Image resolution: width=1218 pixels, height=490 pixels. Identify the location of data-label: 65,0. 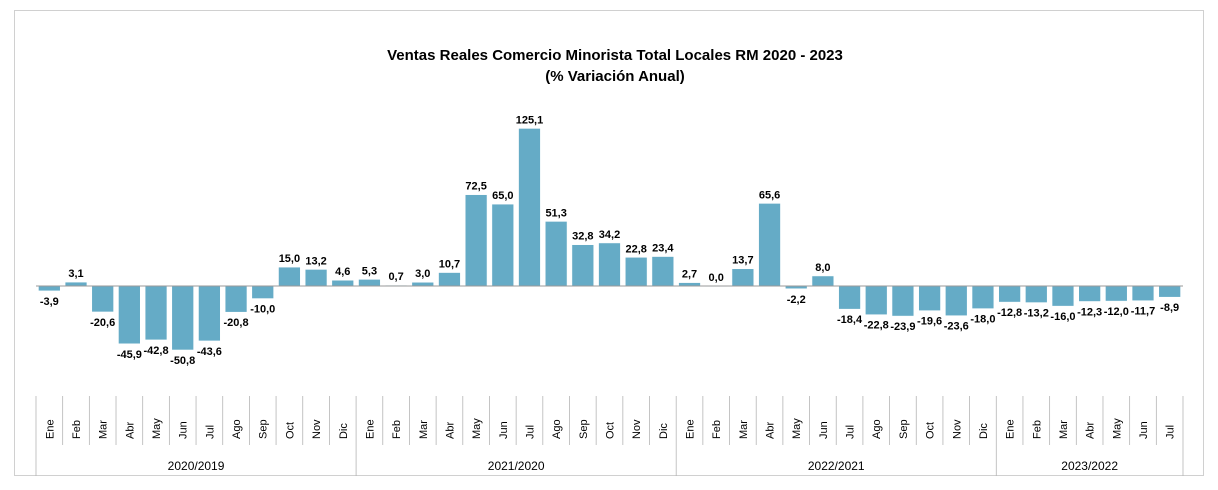
(502, 196).